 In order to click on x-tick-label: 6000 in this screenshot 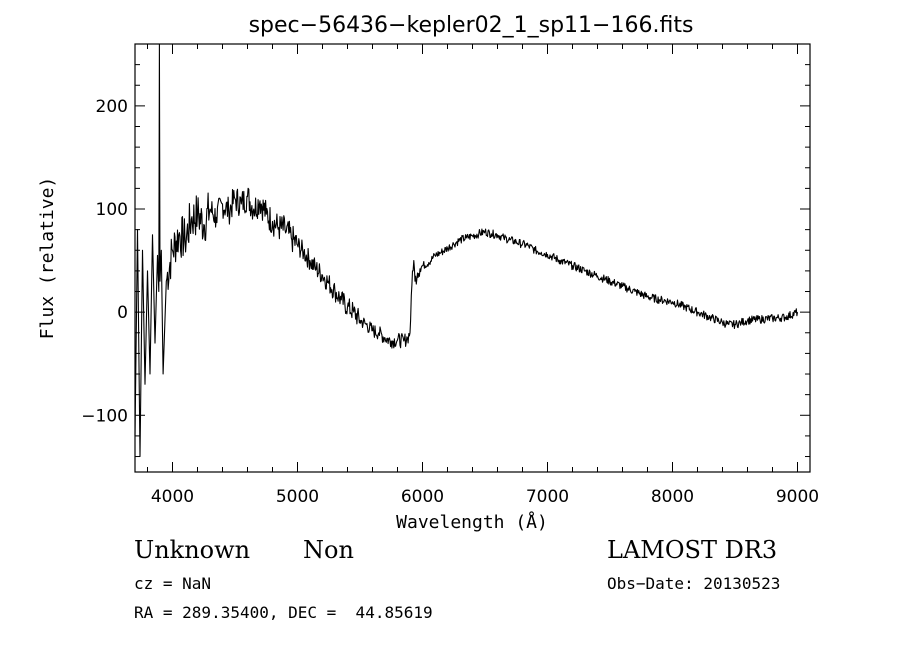, I will do `click(422, 497)`.